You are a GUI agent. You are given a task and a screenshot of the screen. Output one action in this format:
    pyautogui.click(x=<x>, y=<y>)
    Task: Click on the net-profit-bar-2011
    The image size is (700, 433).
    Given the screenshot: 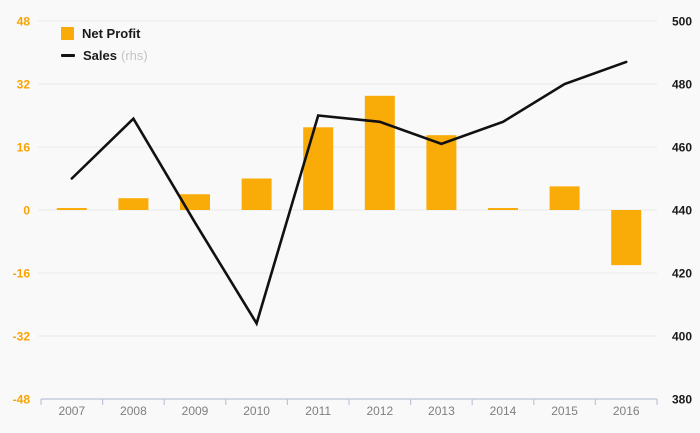 What is the action you would take?
    pyautogui.click(x=318, y=168)
    